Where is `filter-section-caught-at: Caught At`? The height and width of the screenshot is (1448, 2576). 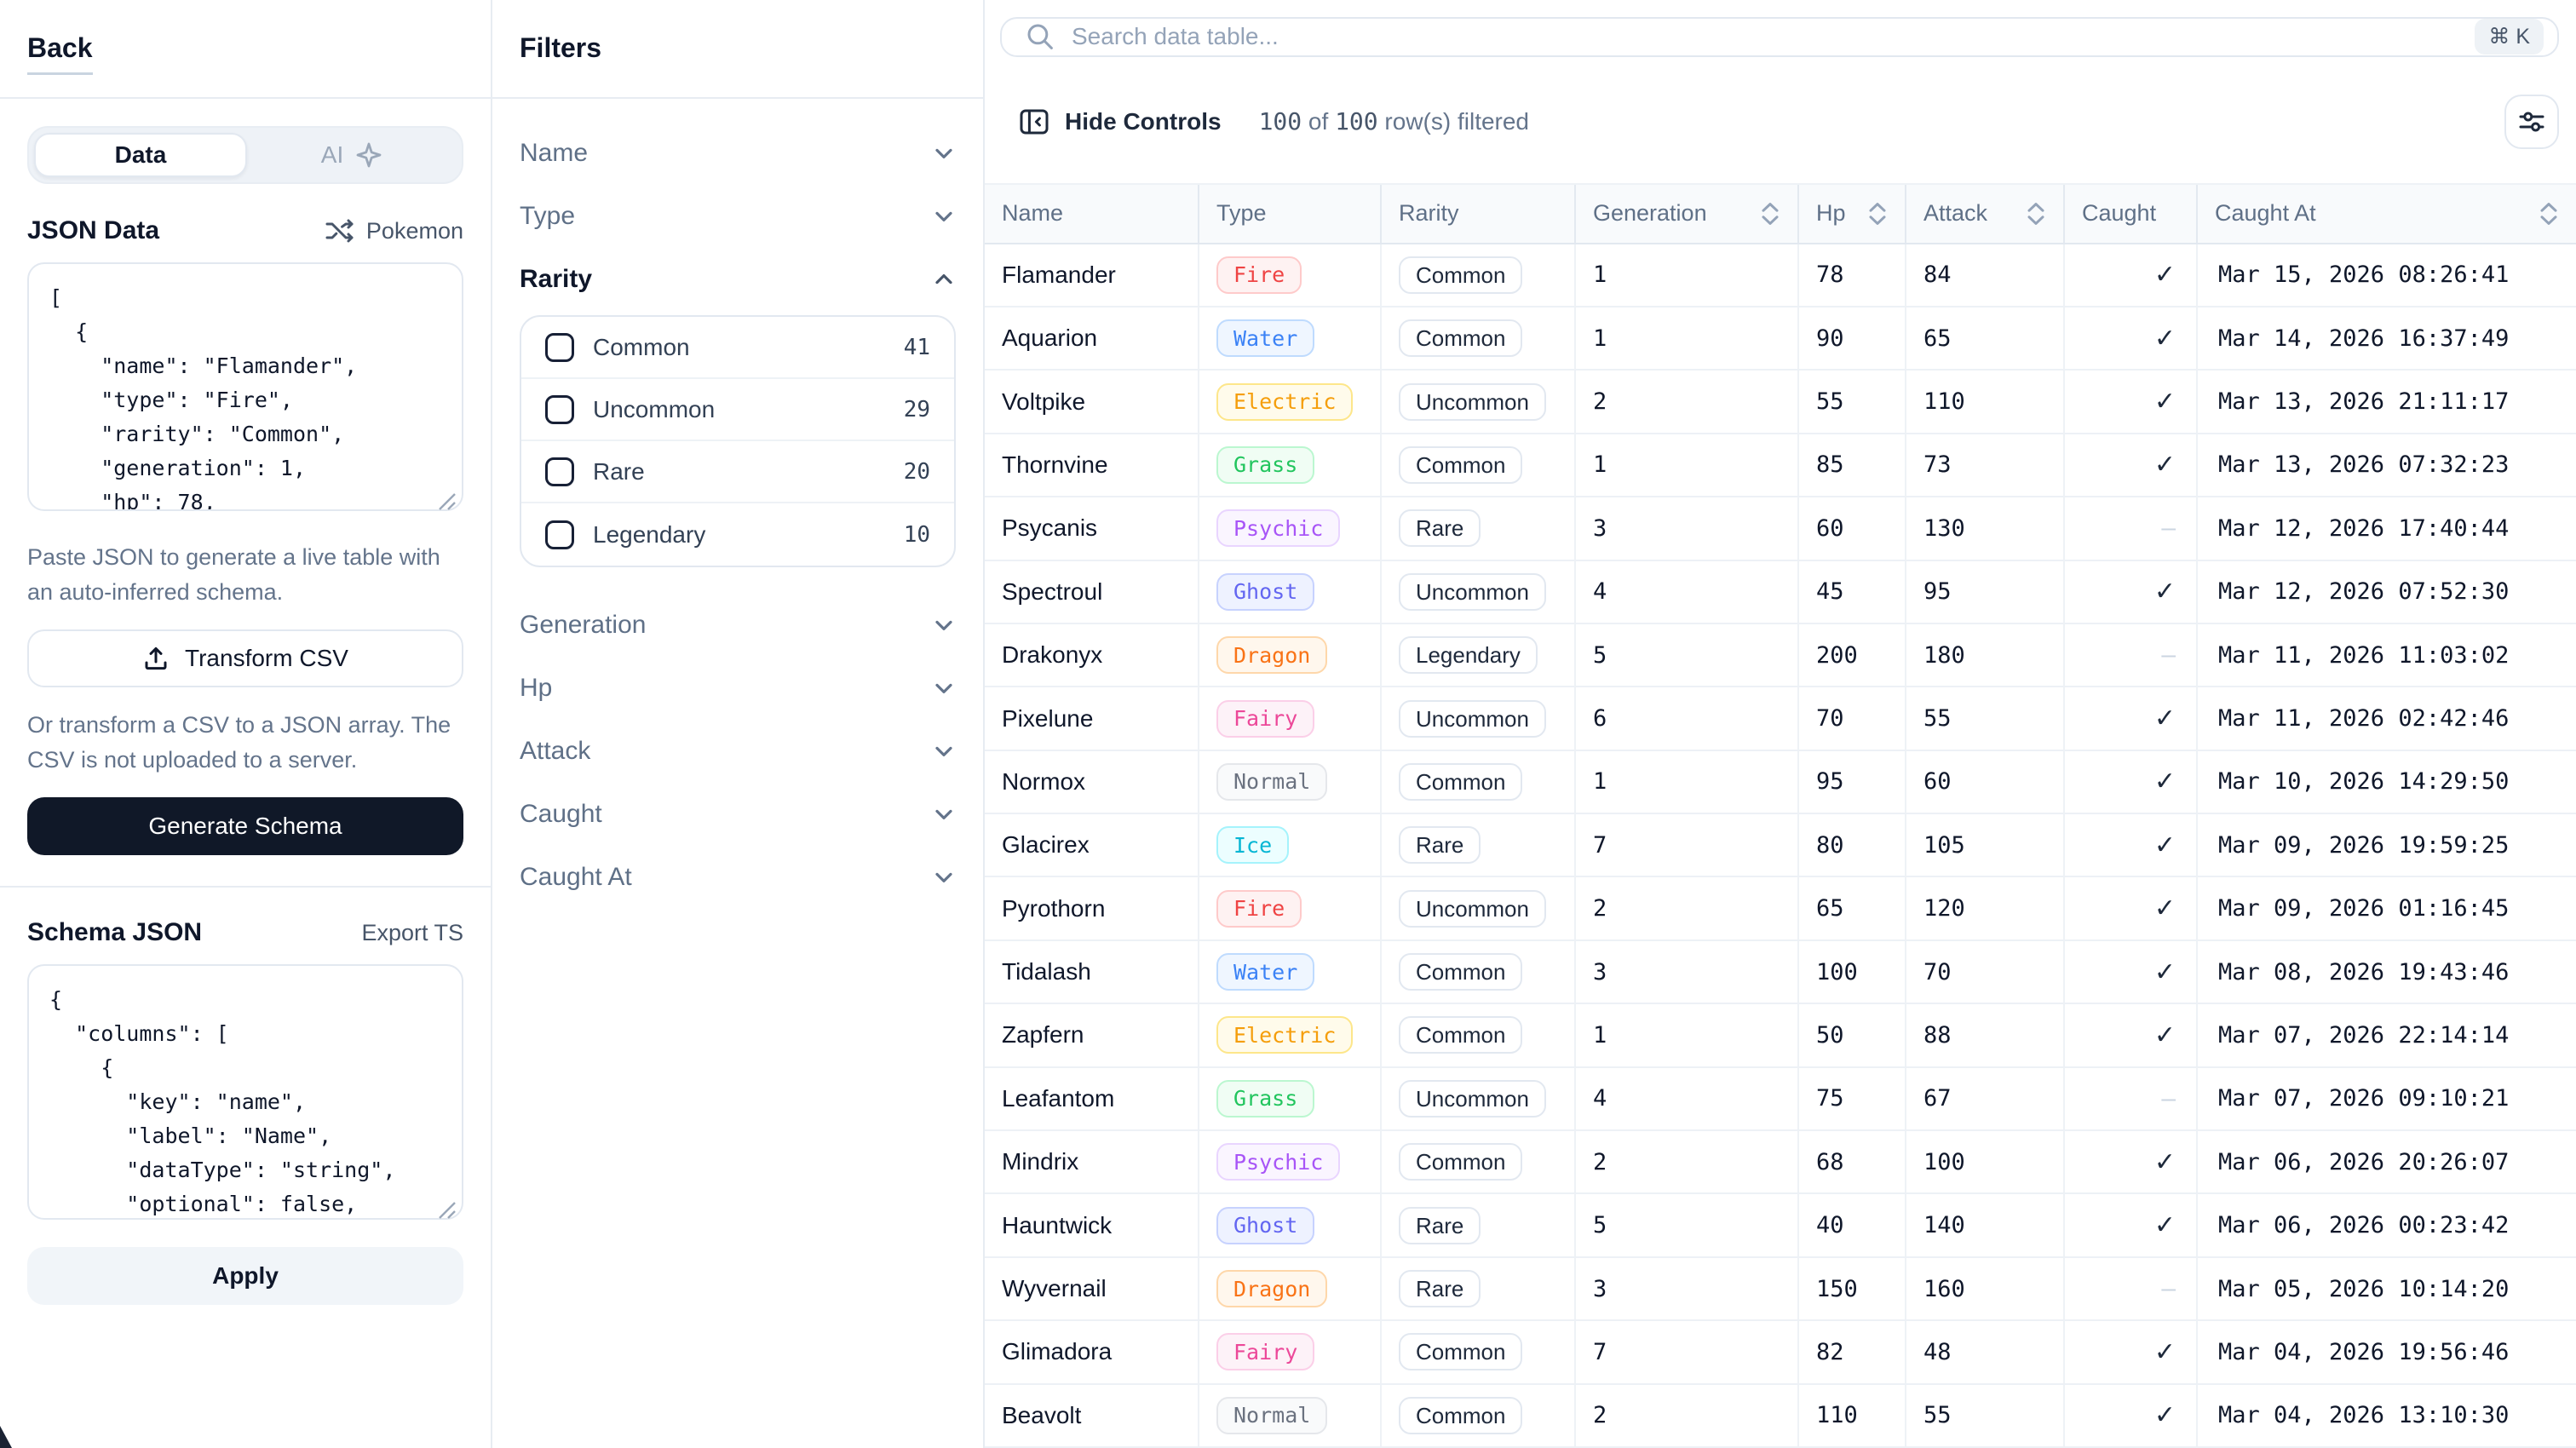
filter-section-caught-at: Caught At is located at coordinates (738, 877).